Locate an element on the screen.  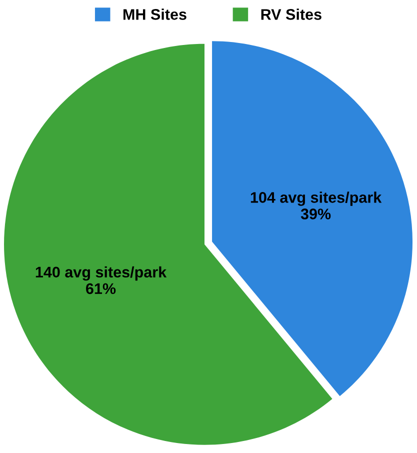
legend-label: MH Sites is located at coordinates (154, 14).